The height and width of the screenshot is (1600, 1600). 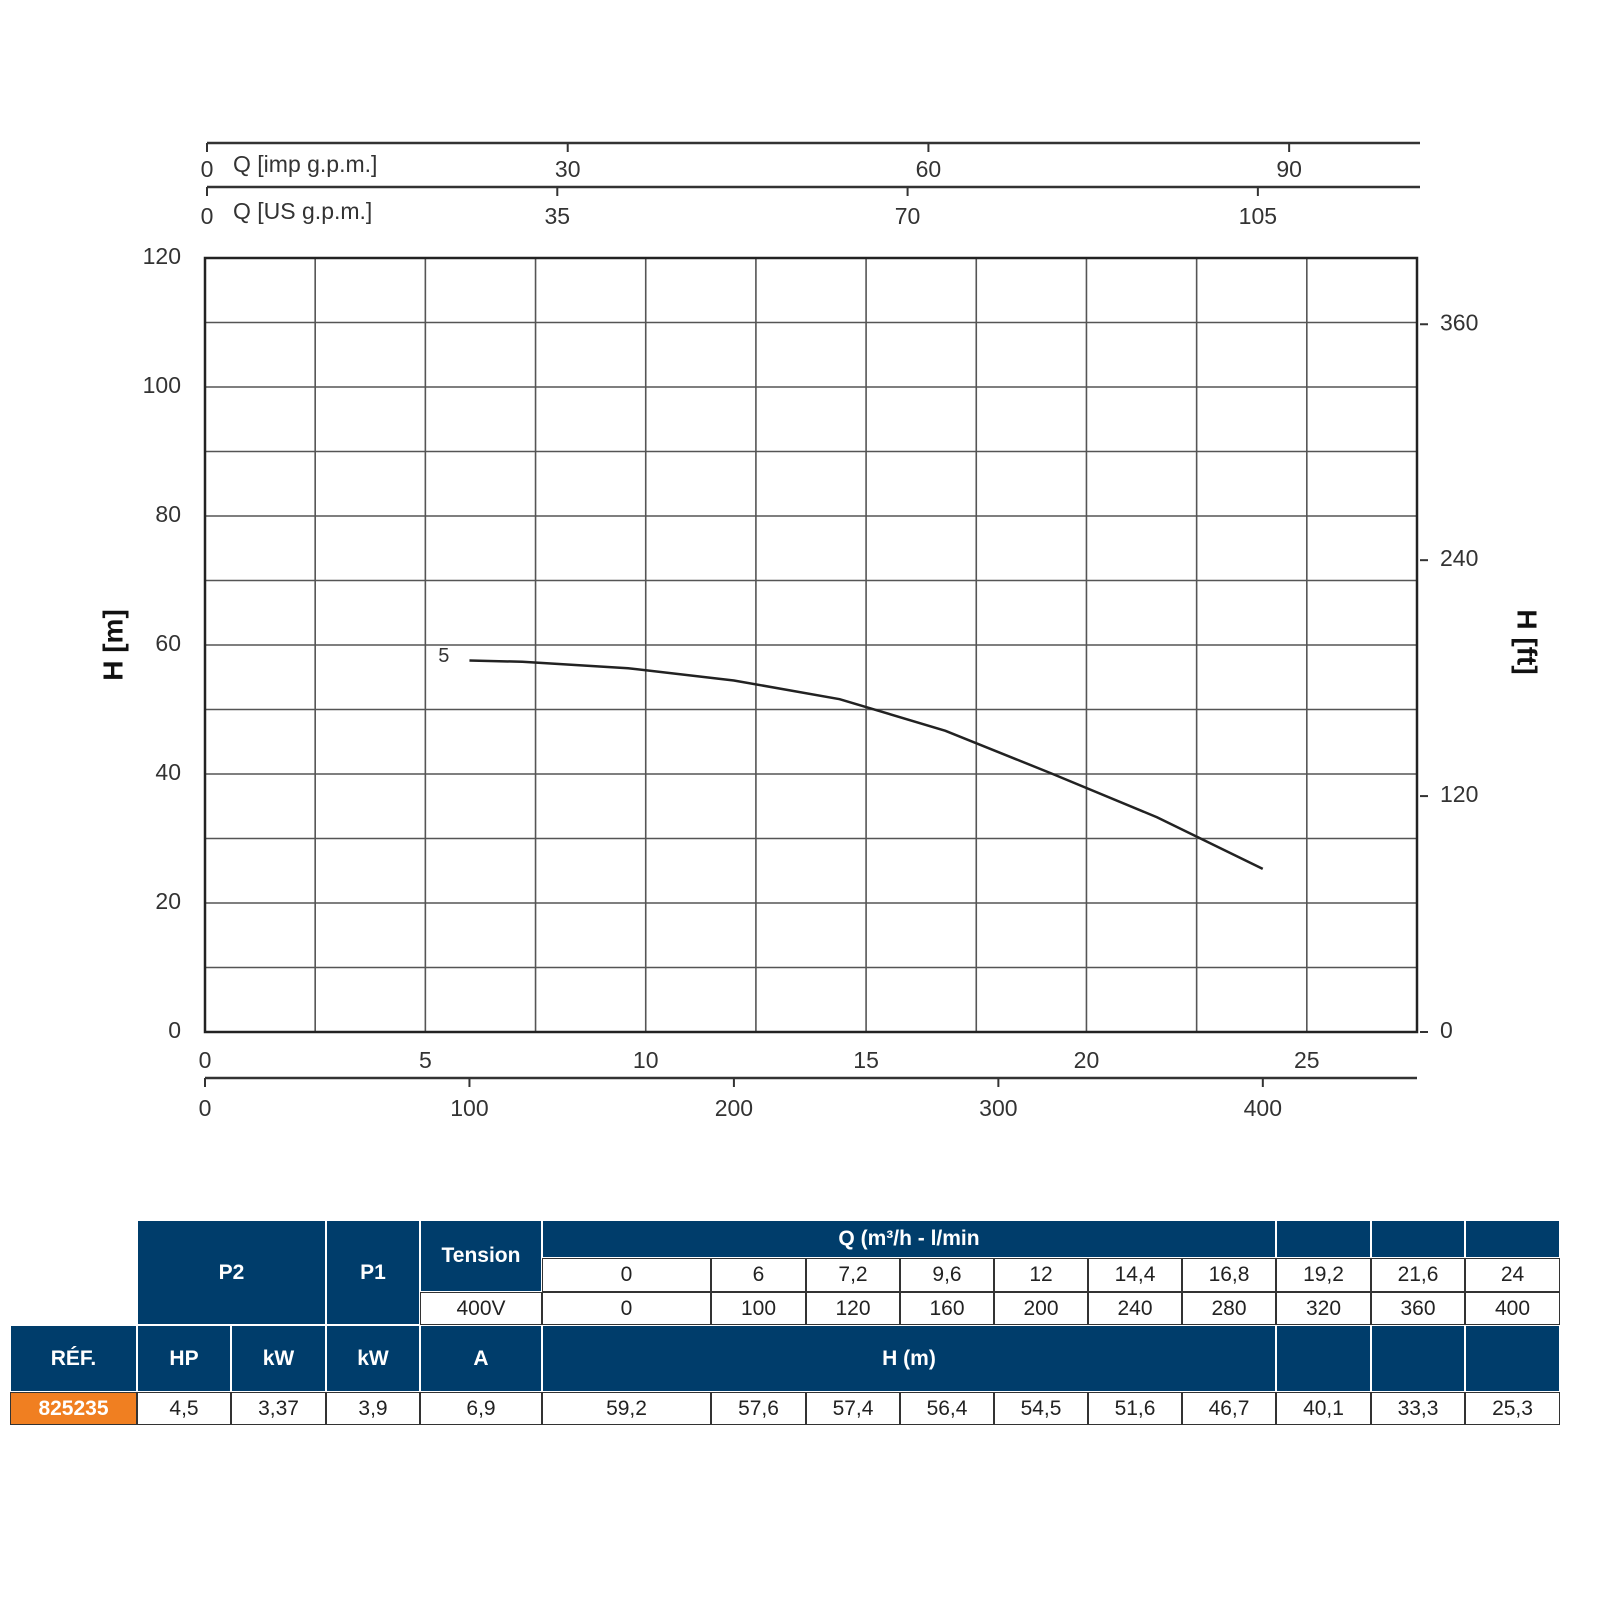 What do you see at coordinates (758, 1275) in the screenshot?
I see `flow-cell: 6` at bounding box center [758, 1275].